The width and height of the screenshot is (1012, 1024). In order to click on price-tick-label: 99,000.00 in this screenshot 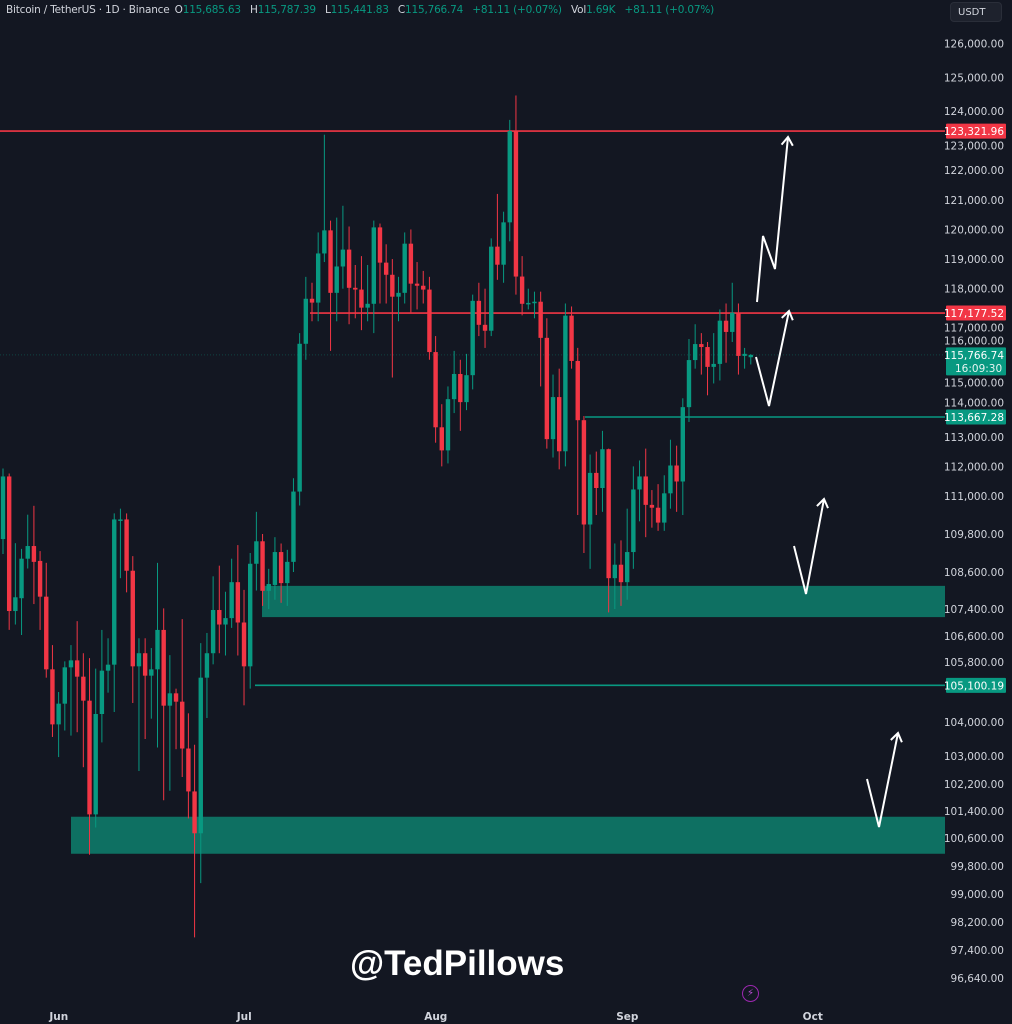, I will do `click(977, 895)`.